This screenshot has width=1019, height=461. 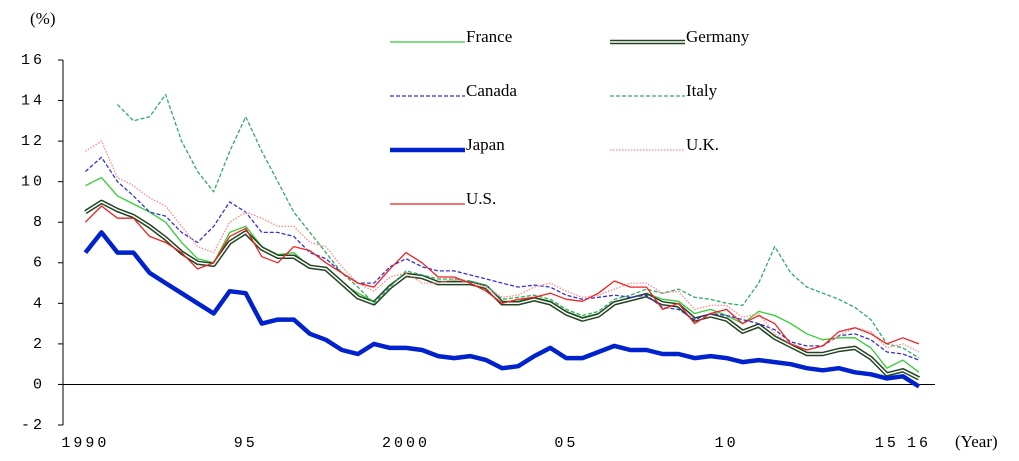 I want to click on x-tick-label: 10, so click(x=727, y=443).